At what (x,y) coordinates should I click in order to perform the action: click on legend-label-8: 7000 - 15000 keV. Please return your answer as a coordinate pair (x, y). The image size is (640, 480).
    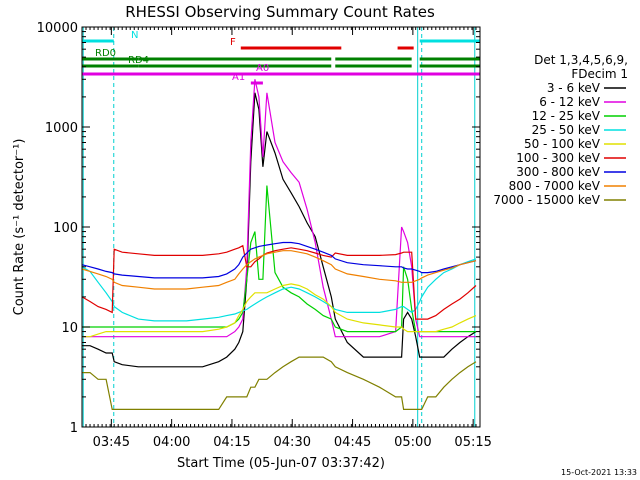
    Looking at the image, I should click on (546, 200).